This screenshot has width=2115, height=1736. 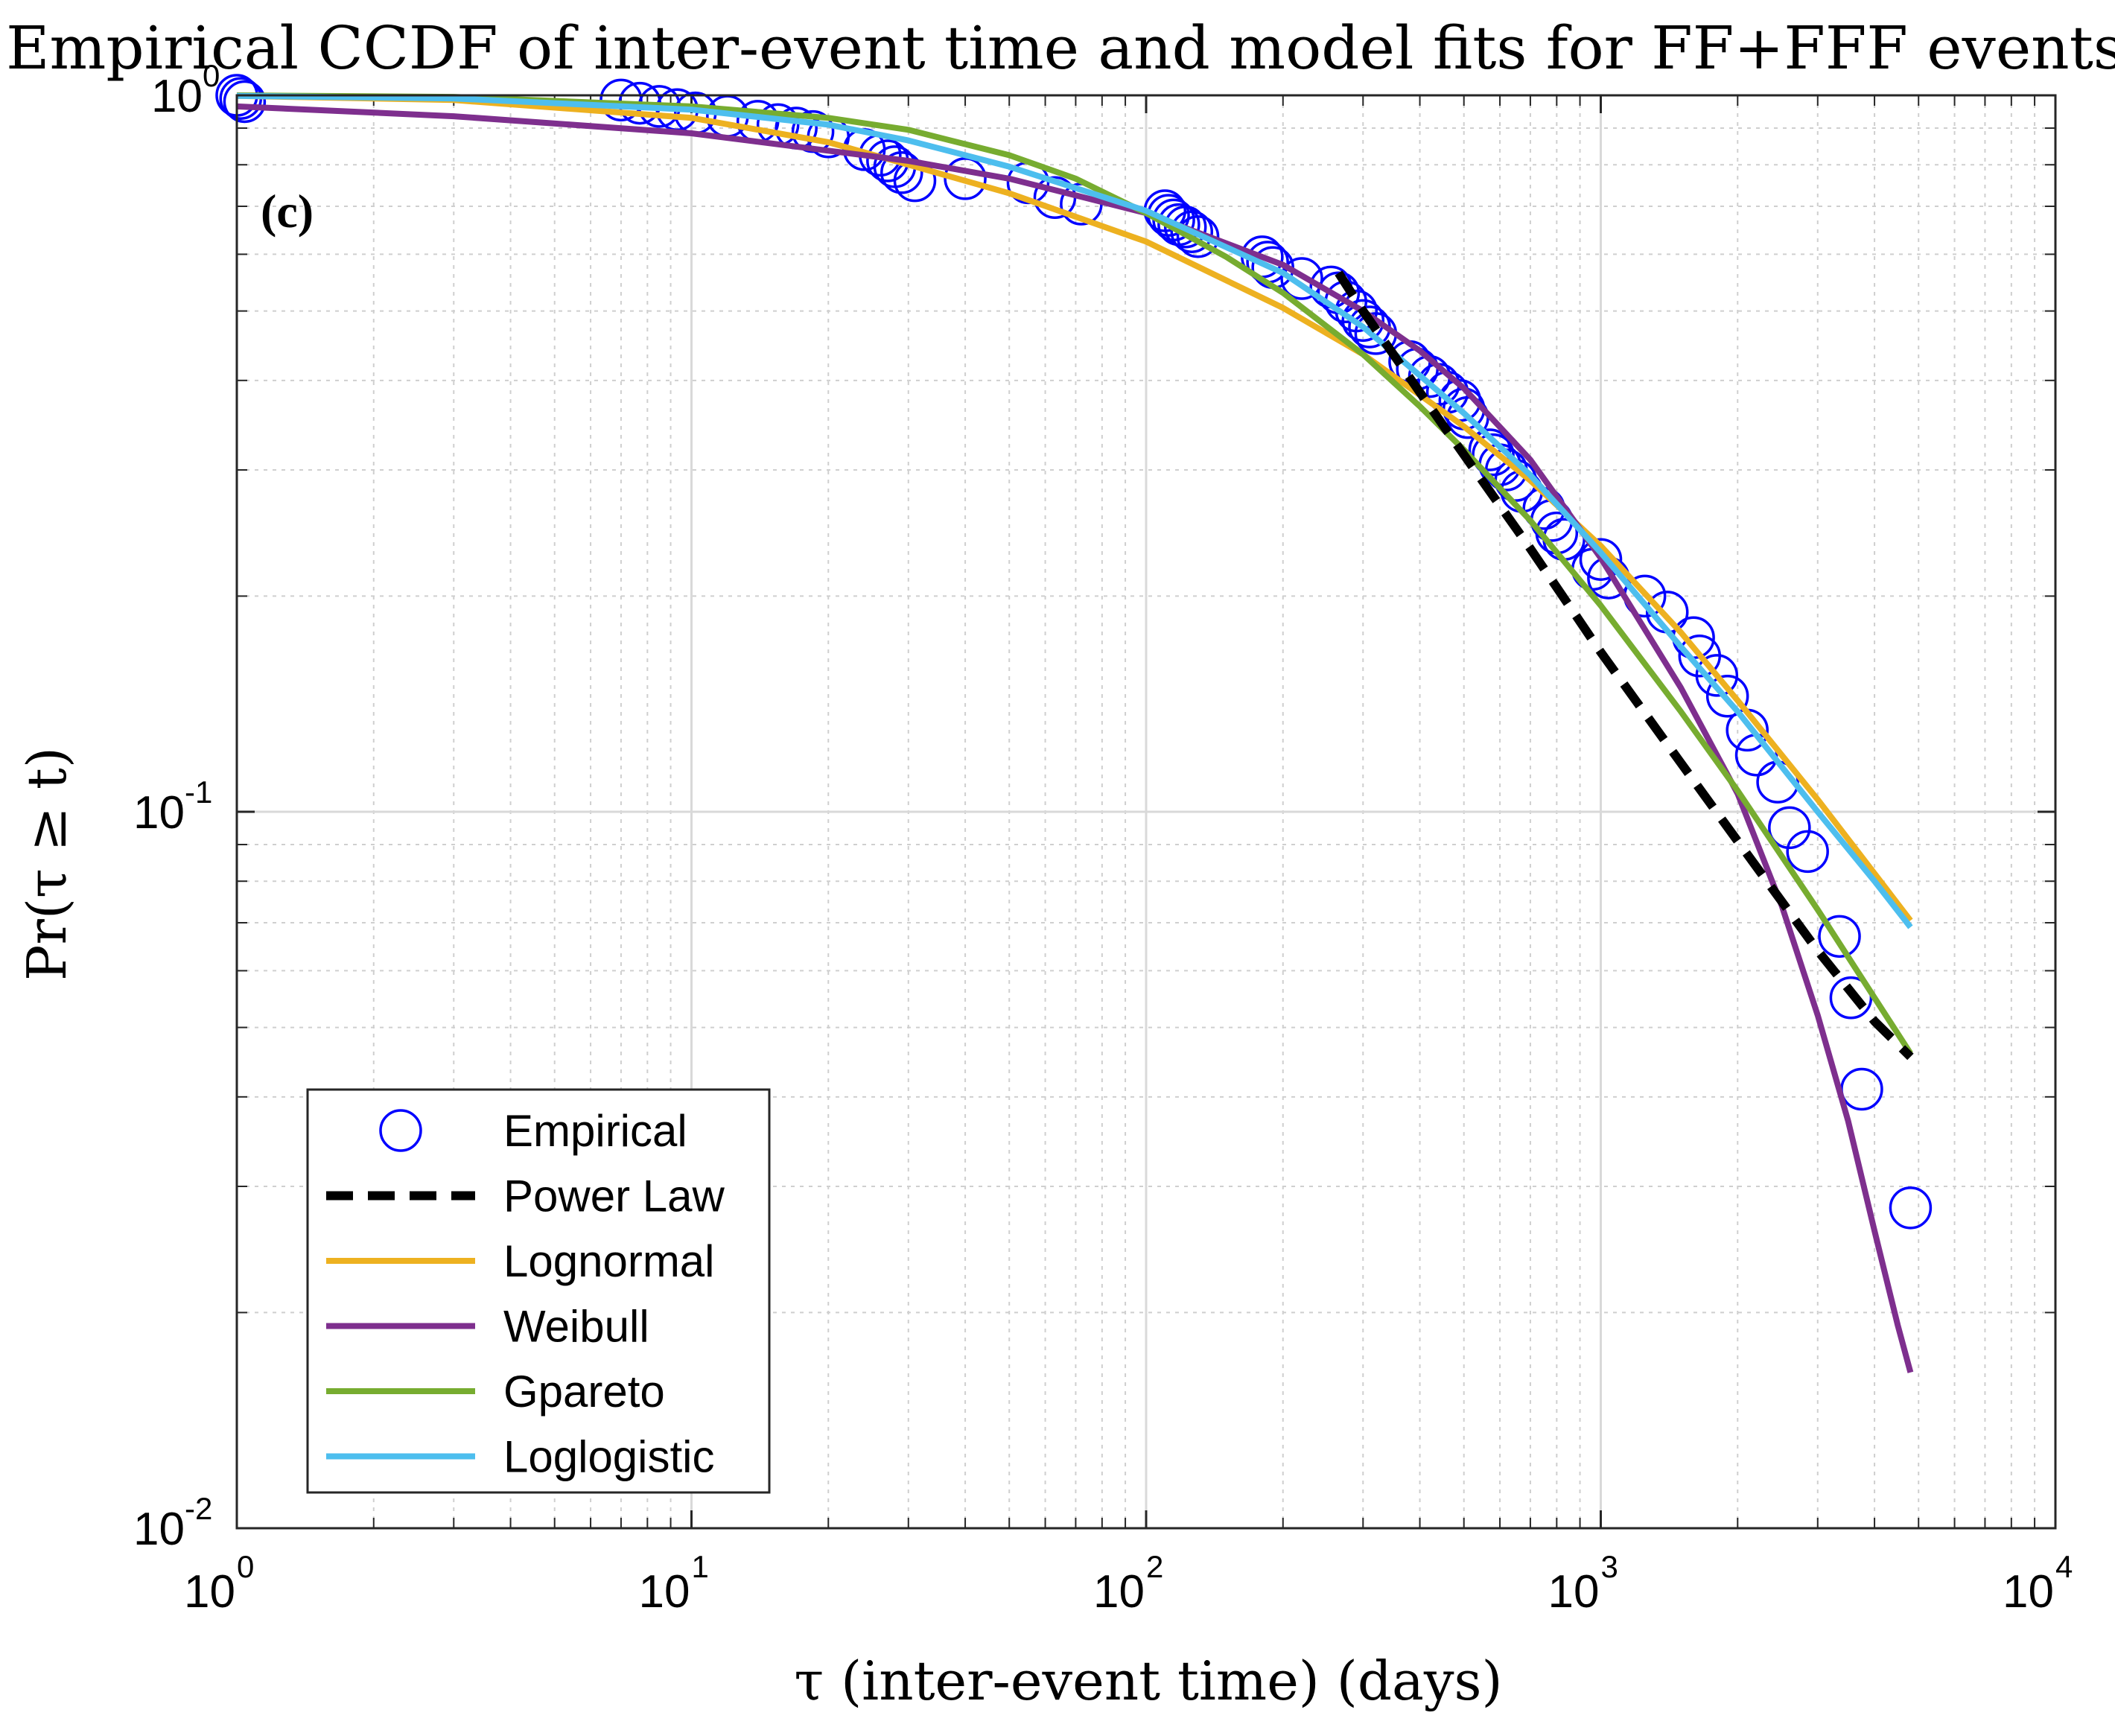 What do you see at coordinates (700, 1566) in the screenshot?
I see `x-tick-exponent: 1` at bounding box center [700, 1566].